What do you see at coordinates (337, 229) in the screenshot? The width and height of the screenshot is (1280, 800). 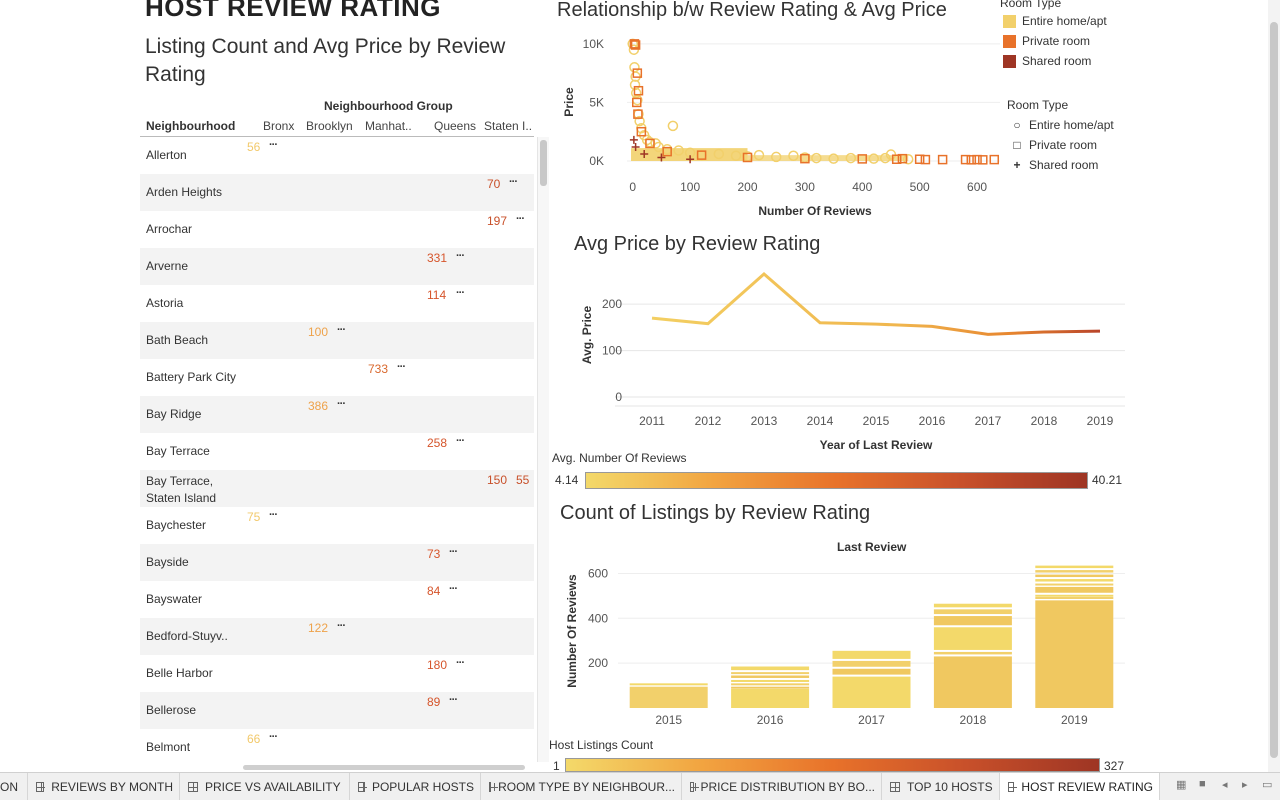 I see `table-row: Arrochar 197 ···` at bounding box center [337, 229].